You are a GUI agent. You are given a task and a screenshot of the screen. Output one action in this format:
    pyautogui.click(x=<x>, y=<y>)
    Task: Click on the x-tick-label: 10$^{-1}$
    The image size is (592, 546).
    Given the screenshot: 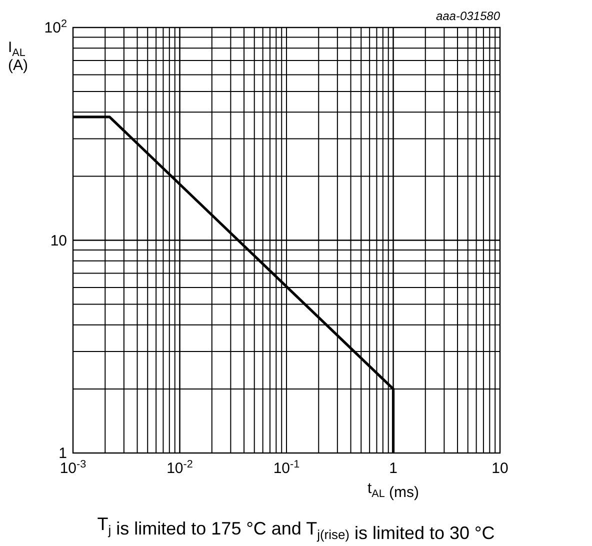 What is the action you would take?
    pyautogui.click(x=286, y=467)
    